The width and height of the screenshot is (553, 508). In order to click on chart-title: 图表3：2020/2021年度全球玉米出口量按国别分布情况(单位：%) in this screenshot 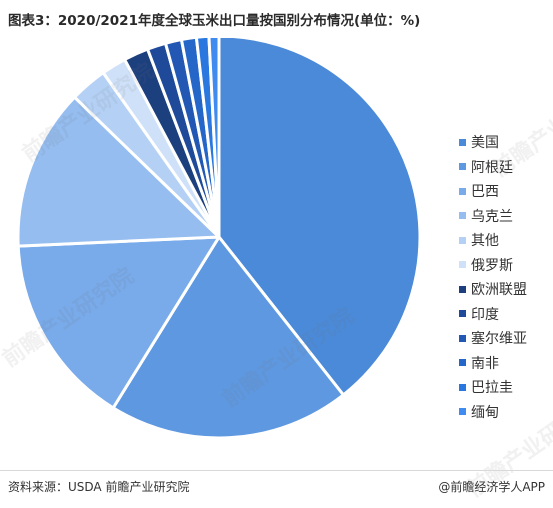, I will do `click(214, 21)`.